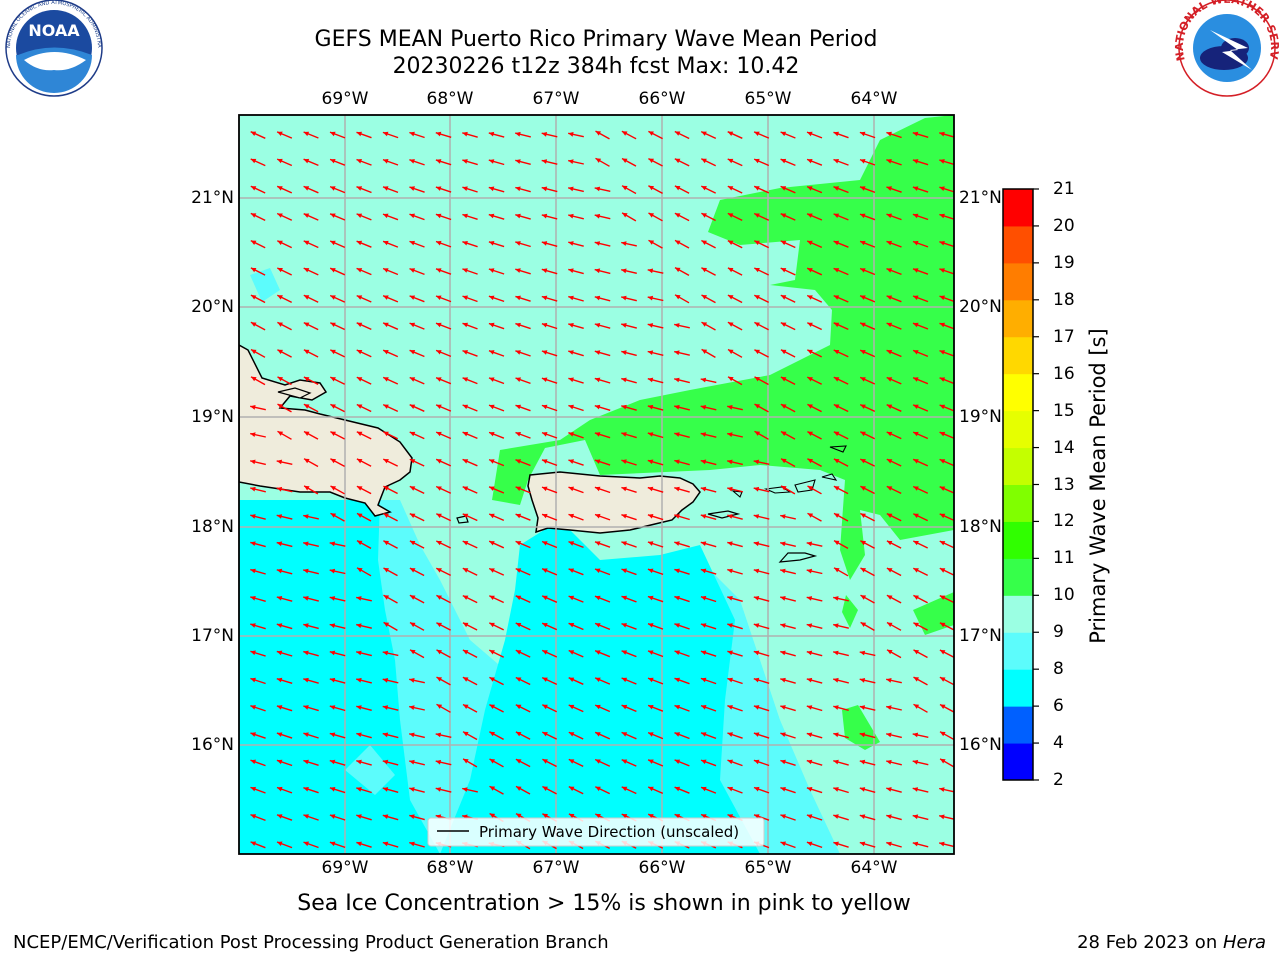 This screenshot has width=1280, height=960. I want to click on degree-label: 67°W, so click(556, 99).